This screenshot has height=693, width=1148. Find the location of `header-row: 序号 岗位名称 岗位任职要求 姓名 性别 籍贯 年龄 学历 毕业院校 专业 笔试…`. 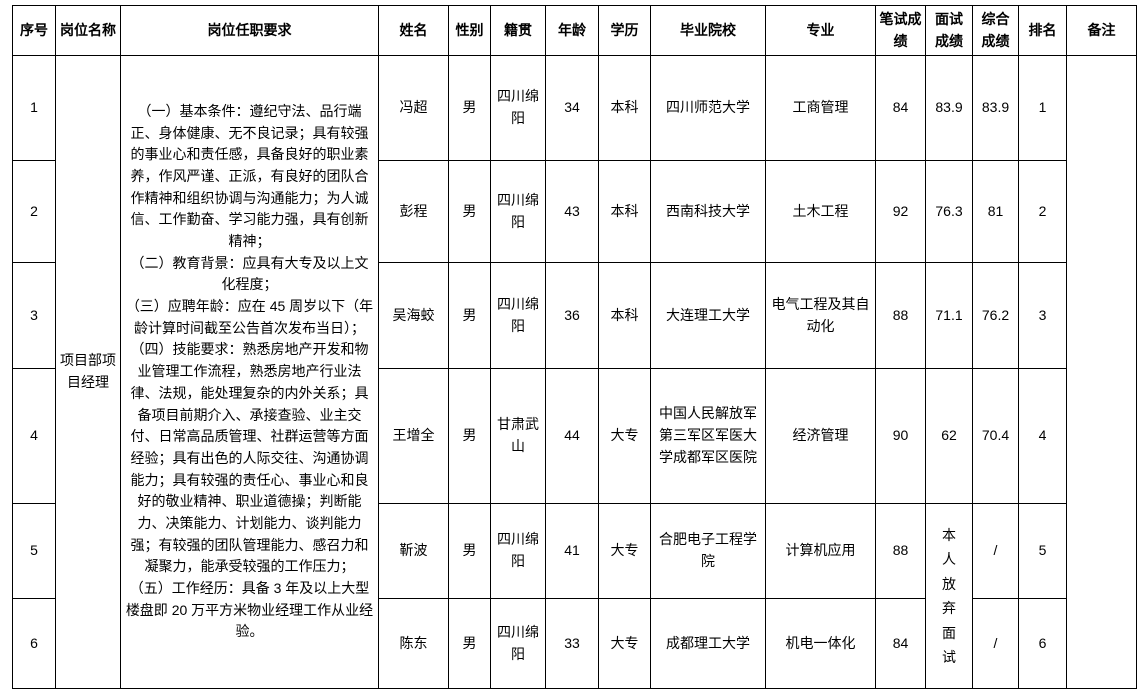

header-row: 序号 岗位名称 岗位任职要求 姓名 性别 籍贯 年龄 学历 毕业院校 专业 笔试… is located at coordinates (574, 30).